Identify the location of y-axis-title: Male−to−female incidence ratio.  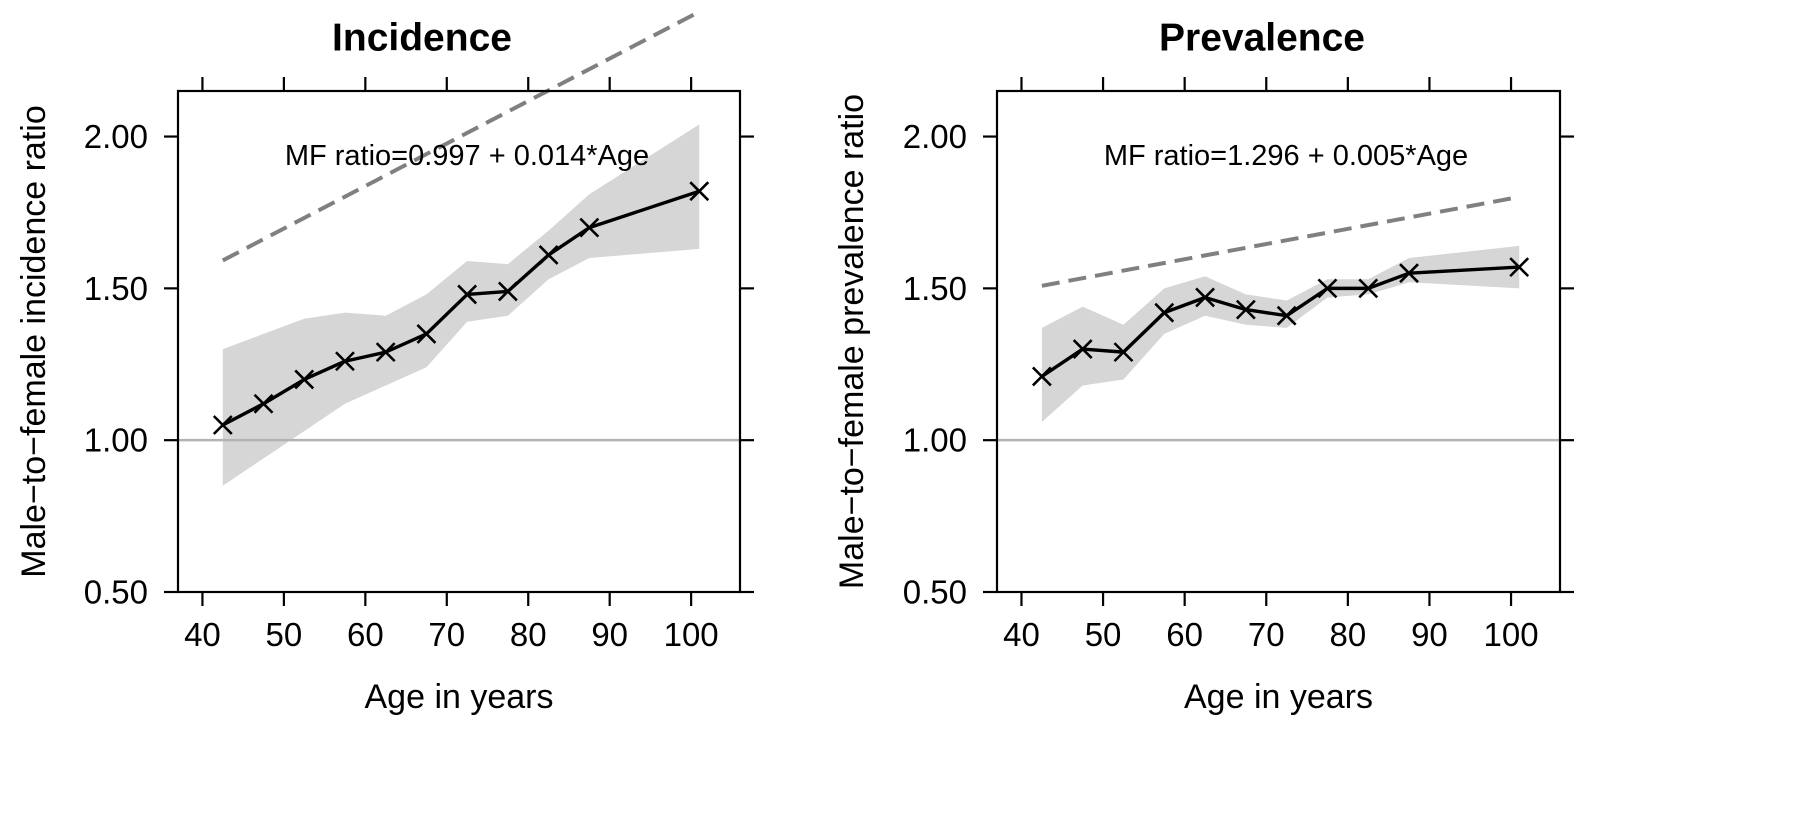
(34, 341).